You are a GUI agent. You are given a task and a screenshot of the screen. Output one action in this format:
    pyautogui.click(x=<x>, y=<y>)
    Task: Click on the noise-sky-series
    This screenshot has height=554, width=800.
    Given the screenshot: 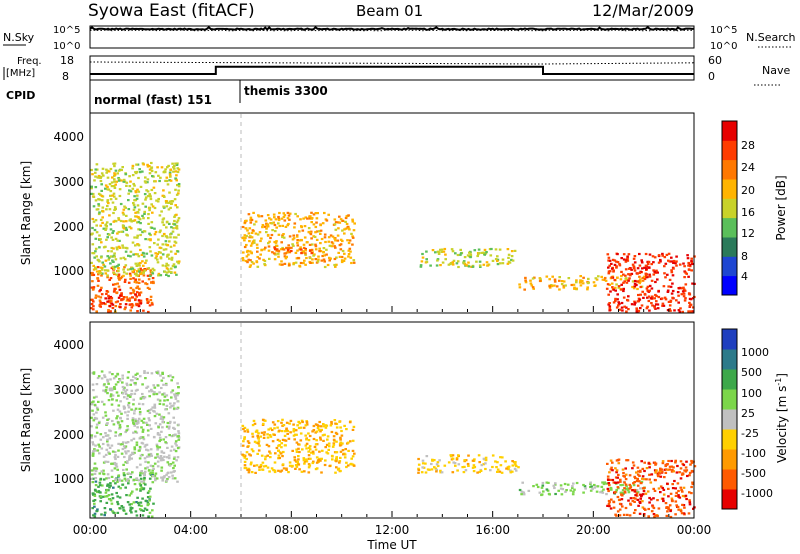 What is the action you would take?
    pyautogui.click(x=392, y=28)
    